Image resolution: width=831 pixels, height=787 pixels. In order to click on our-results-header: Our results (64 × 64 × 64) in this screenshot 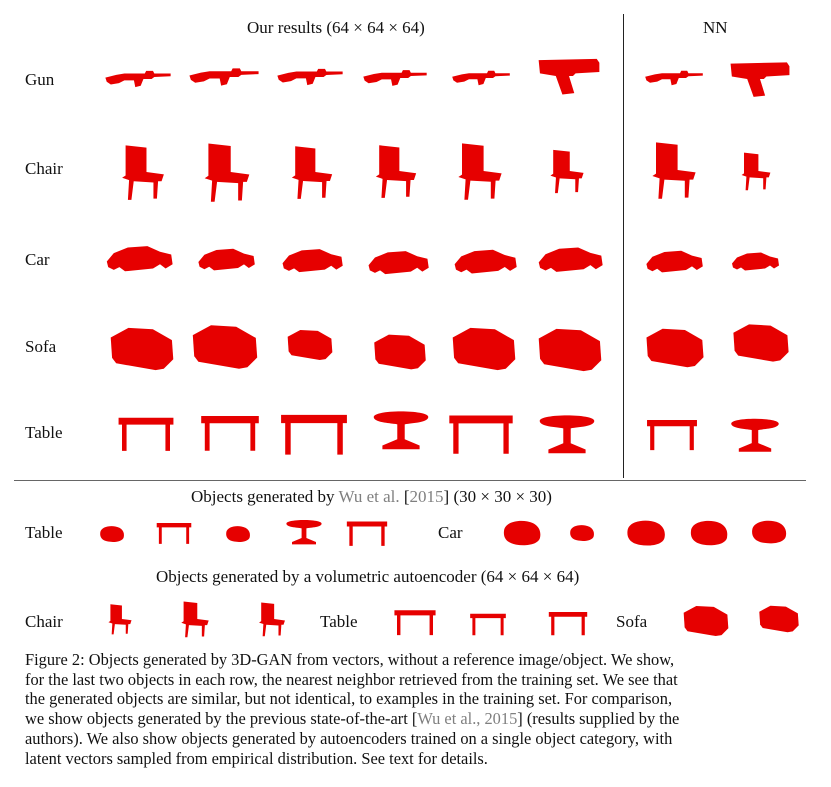, I will do `click(336, 27)`.